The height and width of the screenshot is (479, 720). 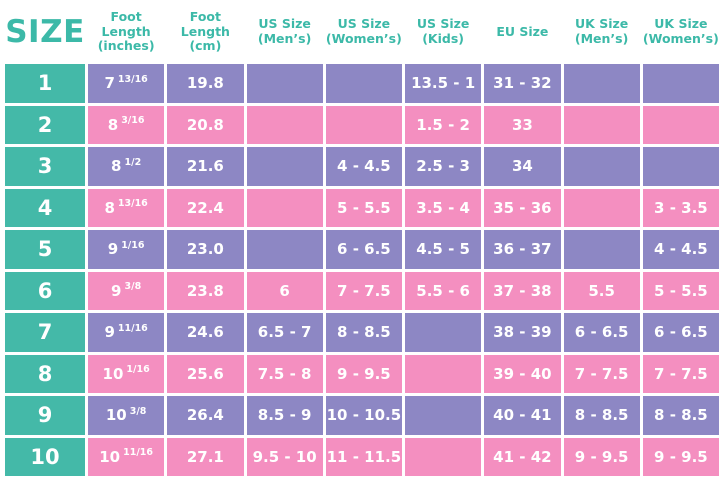 I want to click on eu-size-cell: 31 - 32, so click(x=522, y=83).